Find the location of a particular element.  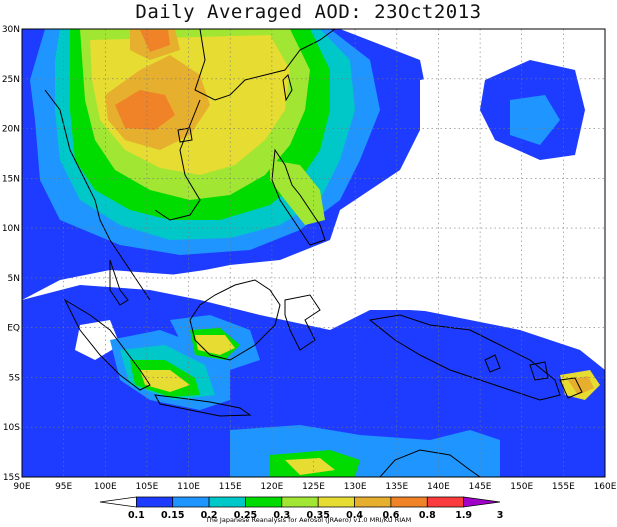

colorbar-label: 0.8 is located at coordinates (427, 515).